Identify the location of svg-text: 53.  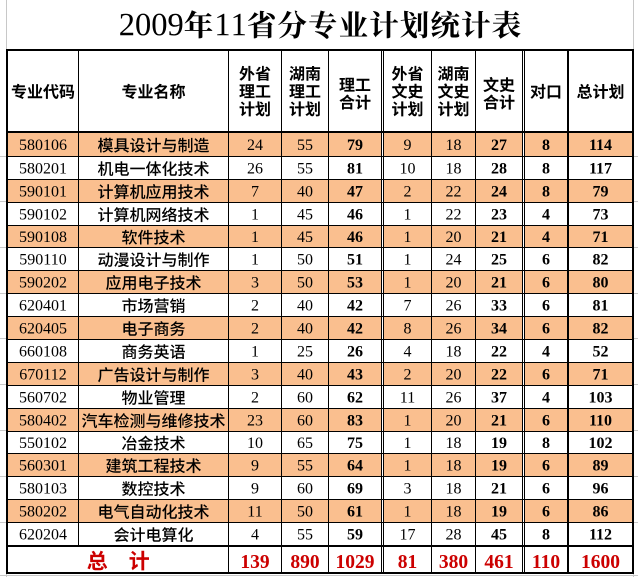
(355, 283).